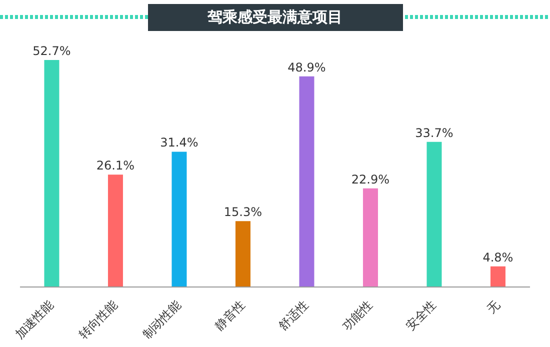  What do you see at coordinates (179, 143) in the screenshot?
I see `data-label: 31.4%` at bounding box center [179, 143].